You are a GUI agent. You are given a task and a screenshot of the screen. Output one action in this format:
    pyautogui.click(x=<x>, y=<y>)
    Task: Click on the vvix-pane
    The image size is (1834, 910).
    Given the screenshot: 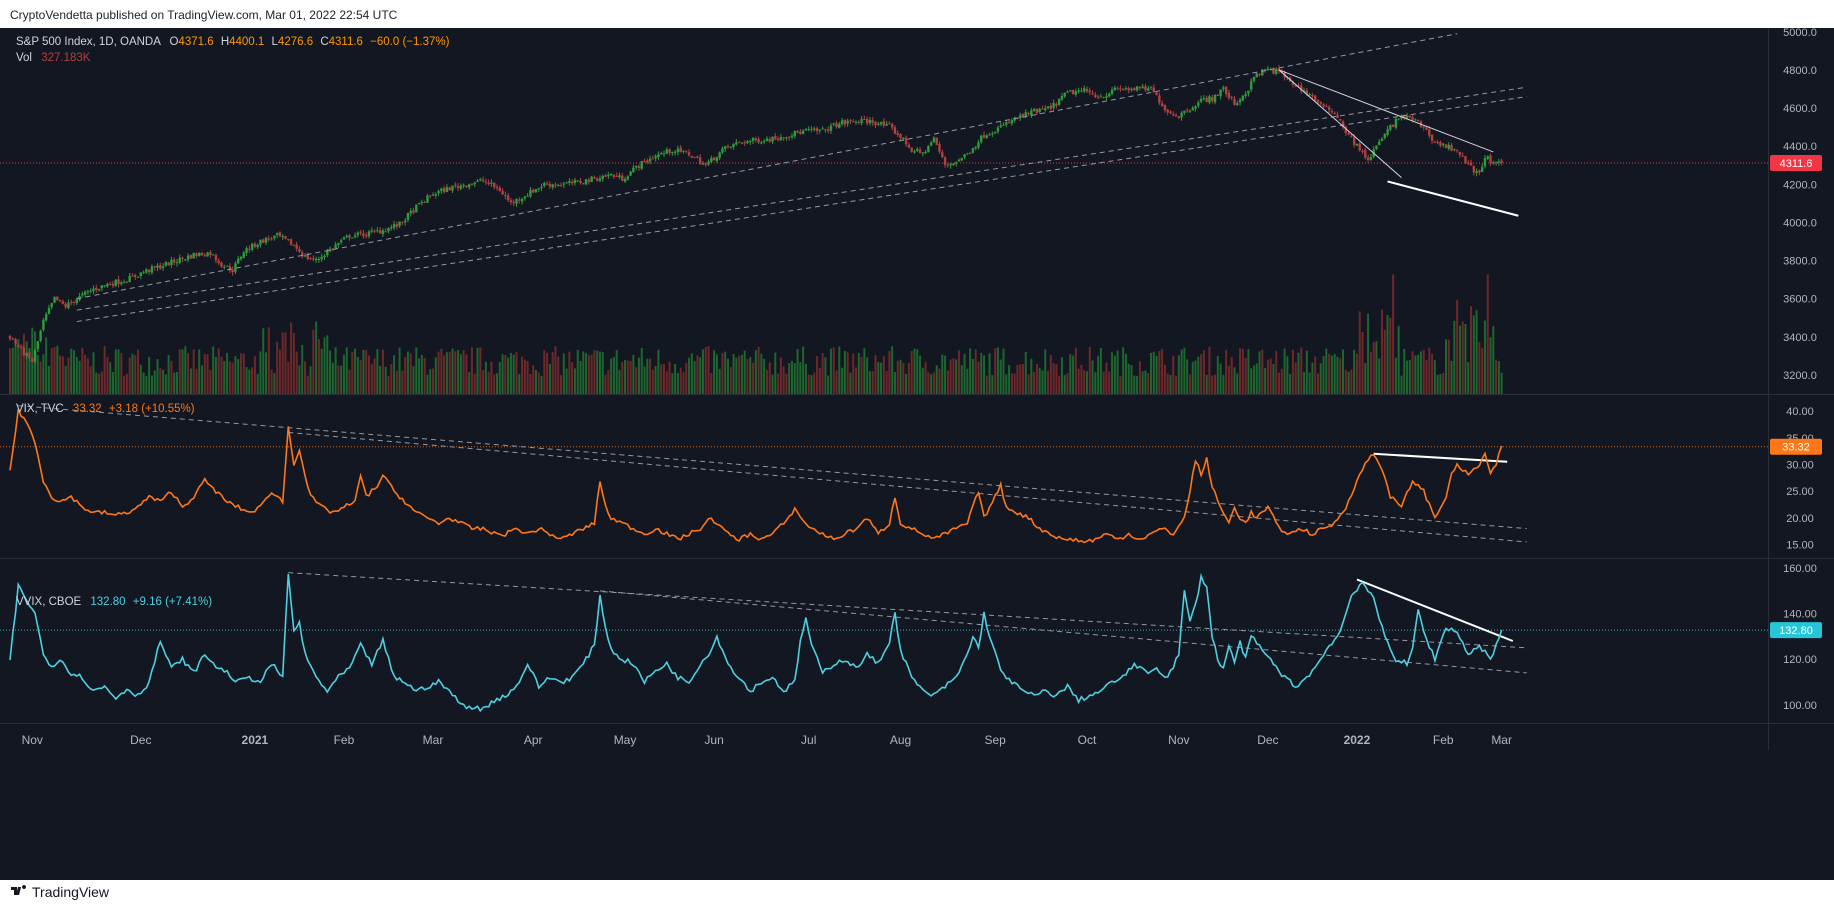 What is the action you would take?
    pyautogui.click(x=884, y=642)
    